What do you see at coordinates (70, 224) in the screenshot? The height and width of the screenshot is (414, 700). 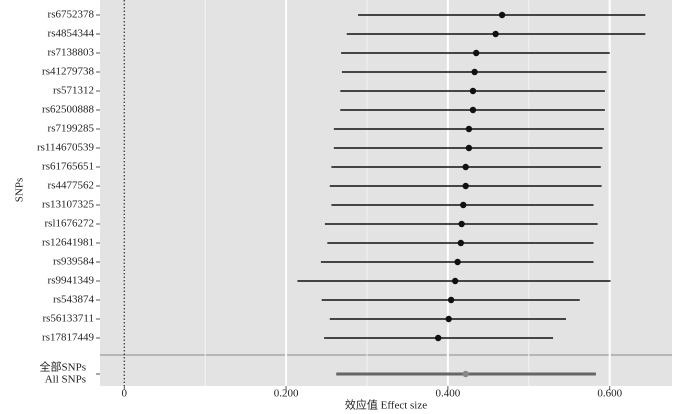 I see `y-tick-label: rsl1676272` at bounding box center [70, 224].